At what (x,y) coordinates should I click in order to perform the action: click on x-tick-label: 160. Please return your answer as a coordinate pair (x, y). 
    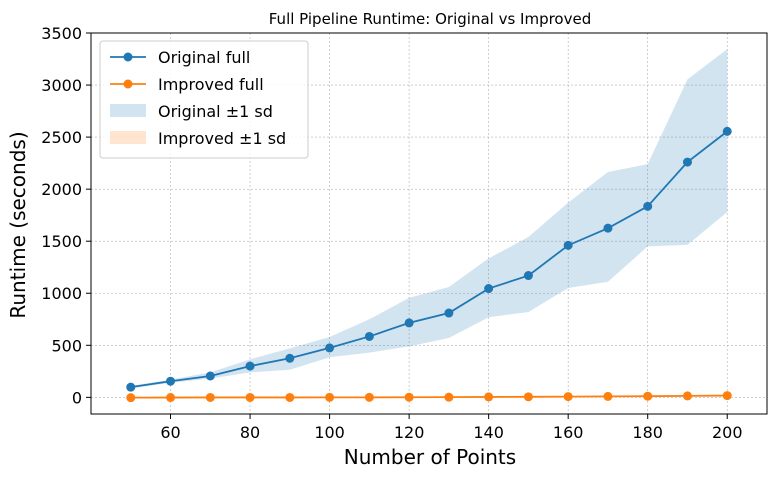
    Looking at the image, I should click on (568, 432).